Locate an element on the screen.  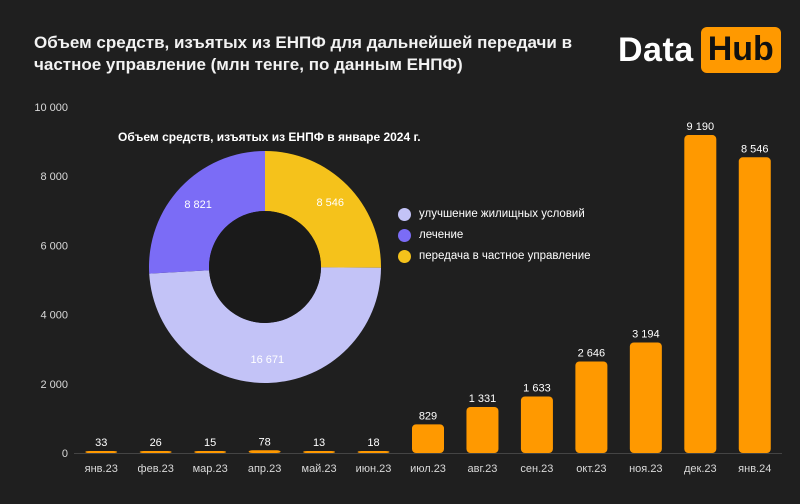
legend-label-housing: улучшение жилищных условий is located at coordinates (502, 214).